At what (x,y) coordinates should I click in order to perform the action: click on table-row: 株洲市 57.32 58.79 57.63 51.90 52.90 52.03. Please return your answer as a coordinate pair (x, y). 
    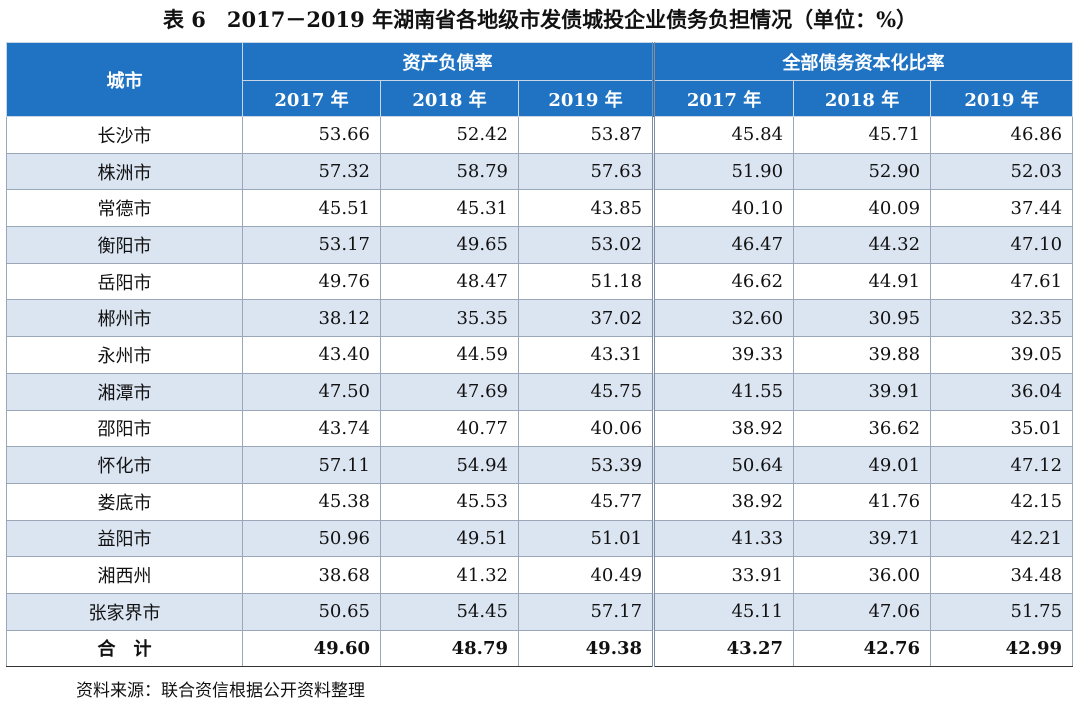
    Looking at the image, I should click on (540, 171).